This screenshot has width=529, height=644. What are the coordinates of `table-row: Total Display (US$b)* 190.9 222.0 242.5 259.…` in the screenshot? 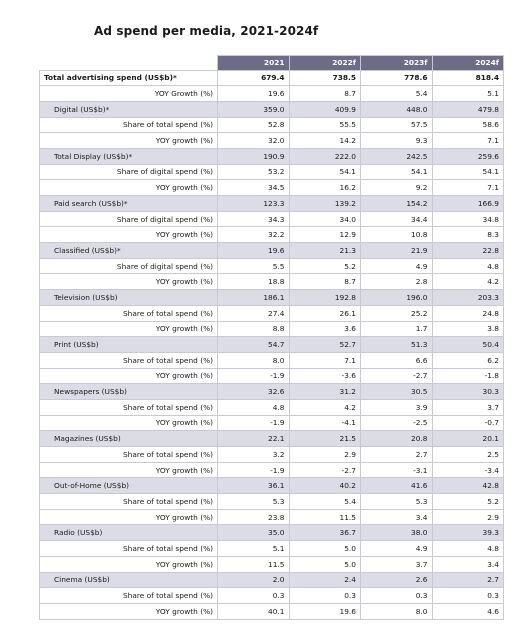 It's located at (271, 156).